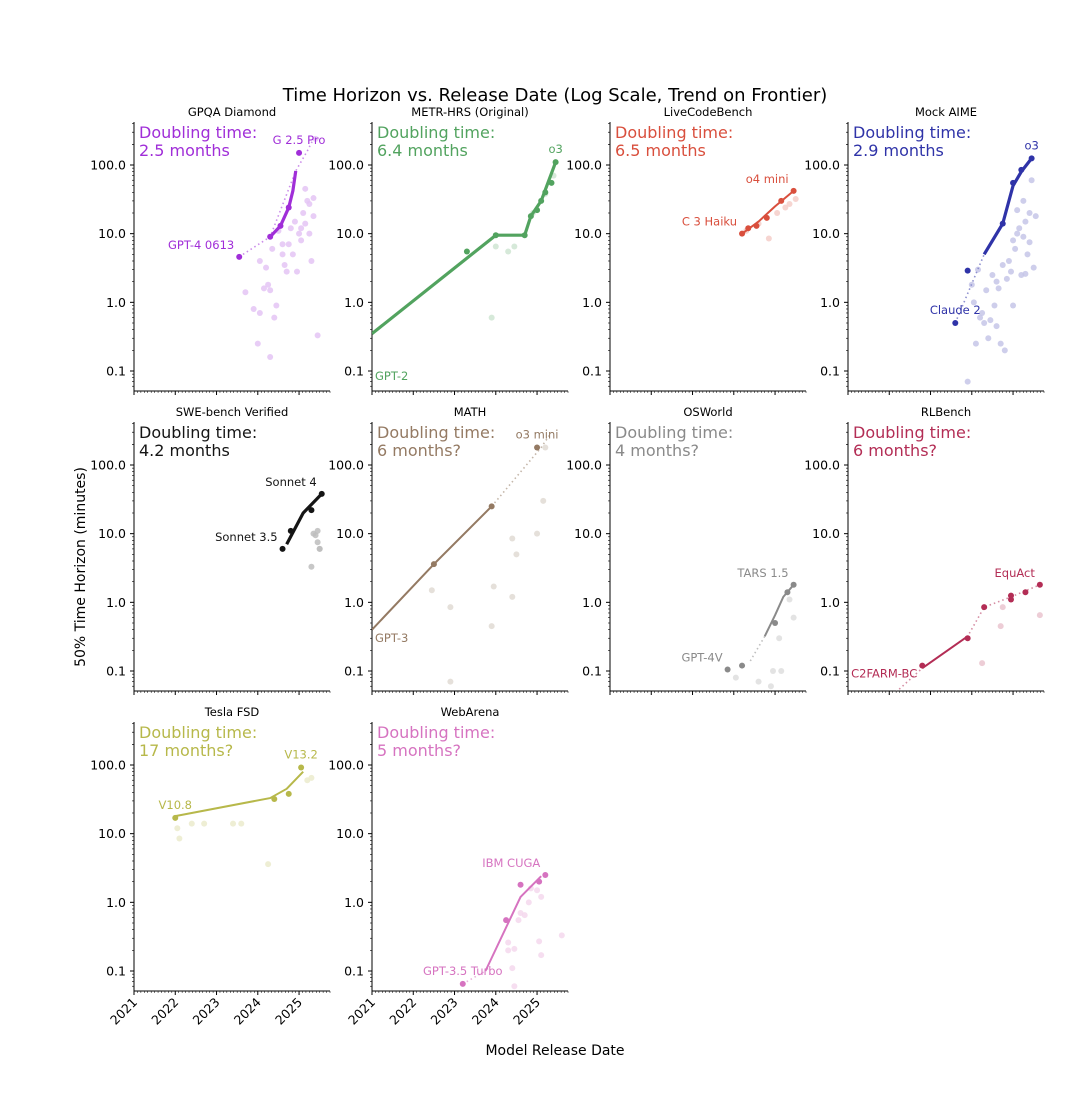  What do you see at coordinates (391, 638) in the screenshot?
I see `model-label: GPT-3` at bounding box center [391, 638].